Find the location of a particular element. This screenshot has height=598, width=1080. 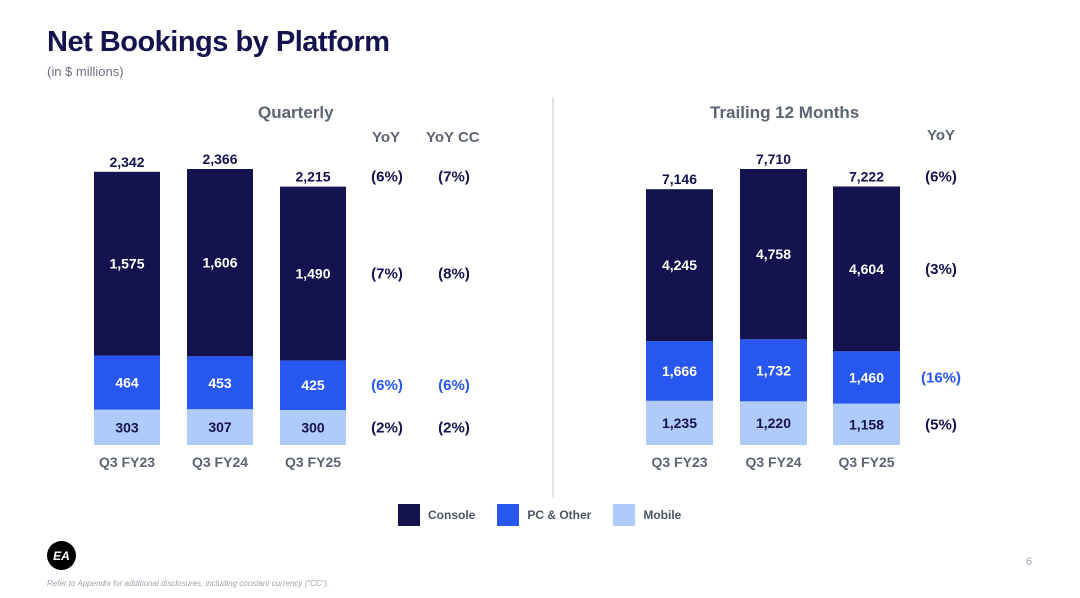

ttm-segment-label: 4,758 is located at coordinates (773, 254).